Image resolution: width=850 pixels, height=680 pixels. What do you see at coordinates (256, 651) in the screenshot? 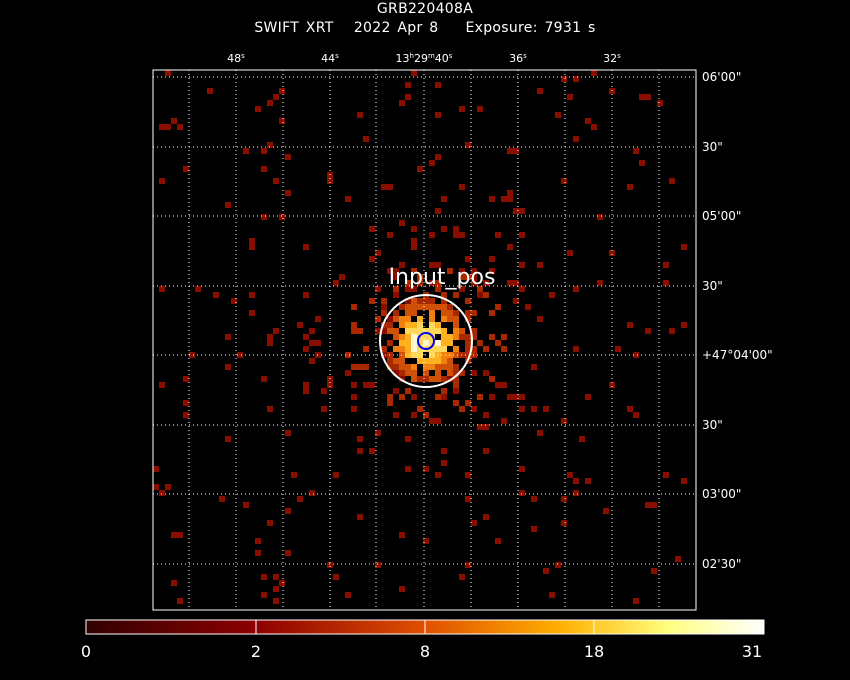
I see `colorbar-label-2: 2` at bounding box center [256, 651].